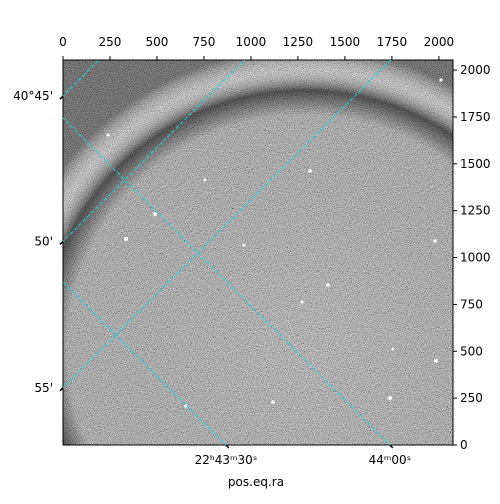 The width and height of the screenshot is (500, 504). What do you see at coordinates (43, 388) in the screenshot?
I see `dec-tick-label: 55'` at bounding box center [43, 388].